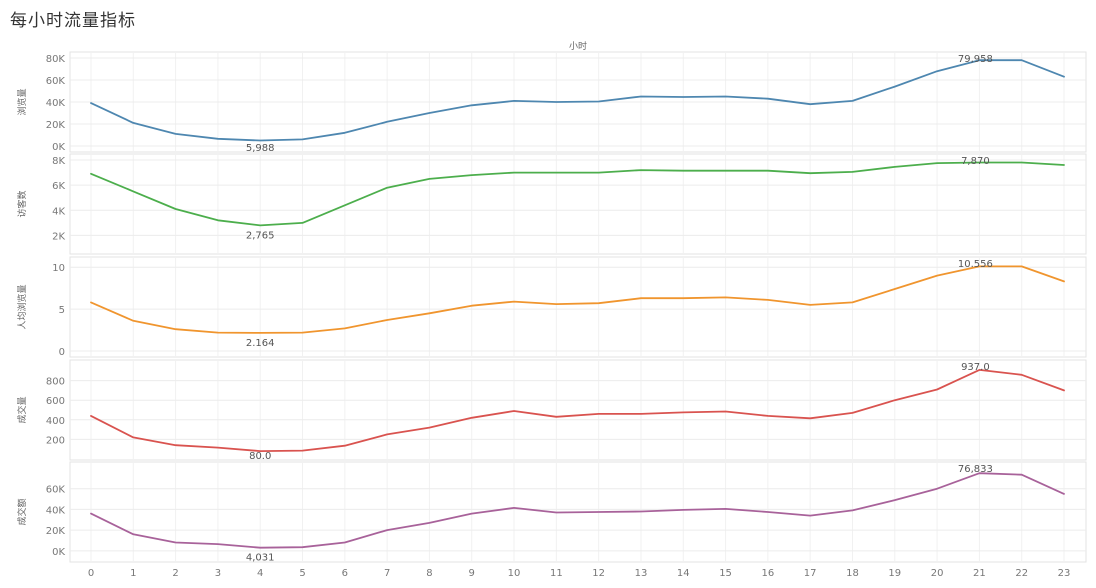  What do you see at coordinates (937, 573) in the screenshot?
I see `x-tick-label: 20` at bounding box center [937, 573].